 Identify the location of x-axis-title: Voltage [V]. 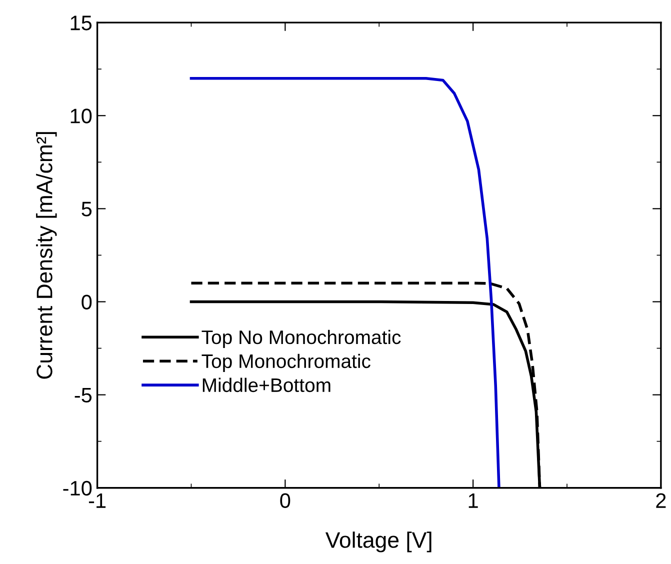
(378, 542).